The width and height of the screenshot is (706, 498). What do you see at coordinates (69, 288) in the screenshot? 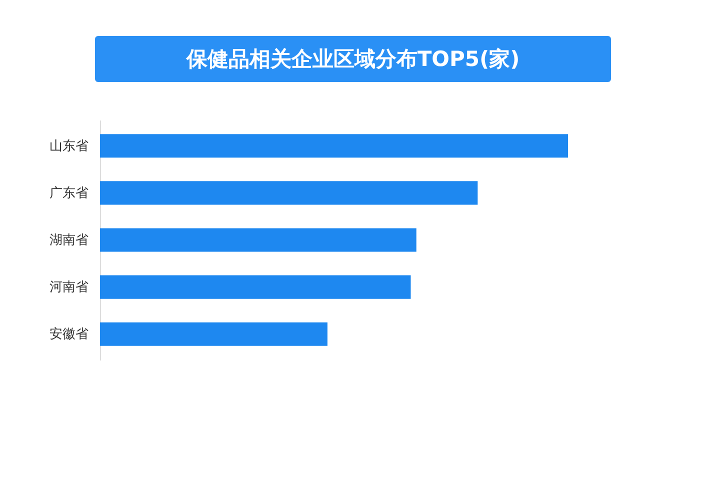
I see `y-tick-label: 河南省` at bounding box center [69, 288].